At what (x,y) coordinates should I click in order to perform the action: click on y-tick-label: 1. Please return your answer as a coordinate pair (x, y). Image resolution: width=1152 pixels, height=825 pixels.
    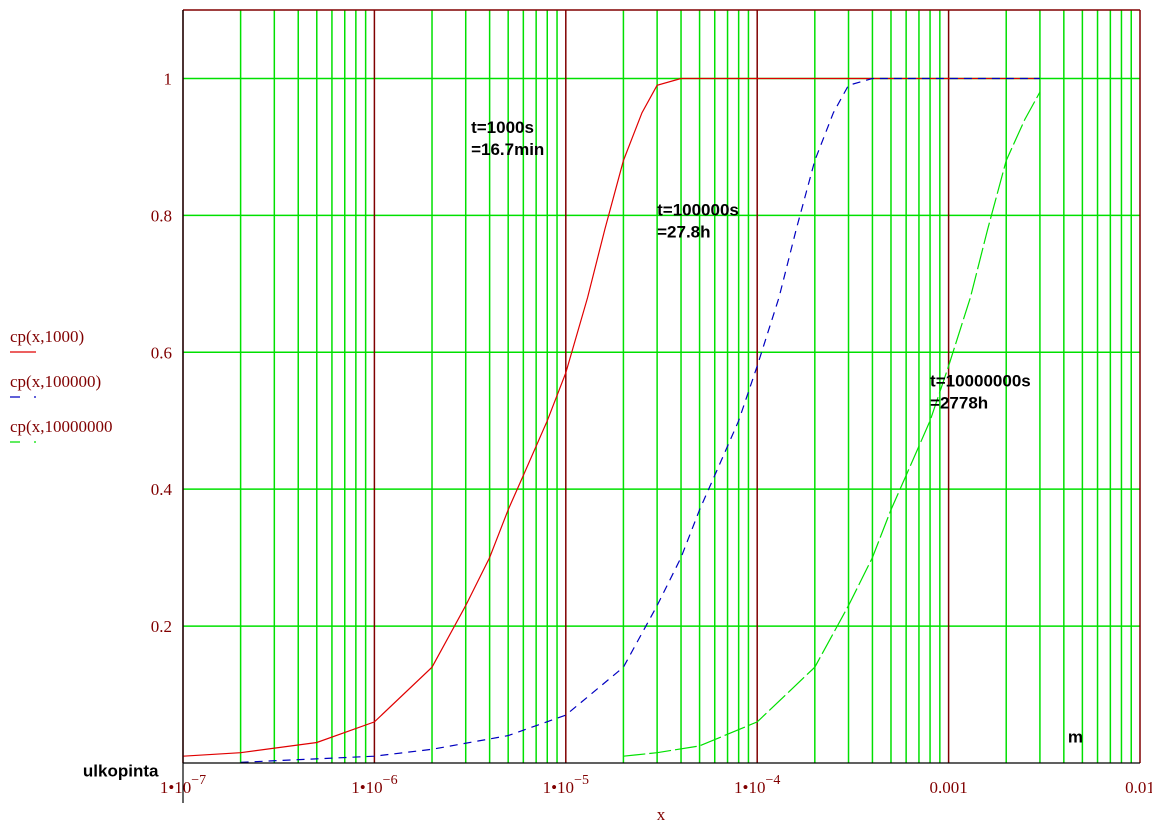
    Looking at the image, I should click on (168, 78).